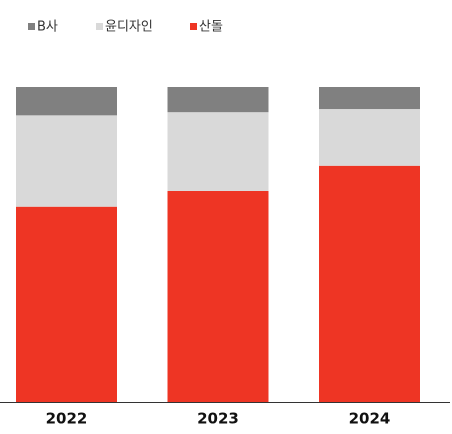 The height and width of the screenshot is (434, 452). What do you see at coordinates (67, 419) in the screenshot?
I see `x-tick-label: 2022` at bounding box center [67, 419].